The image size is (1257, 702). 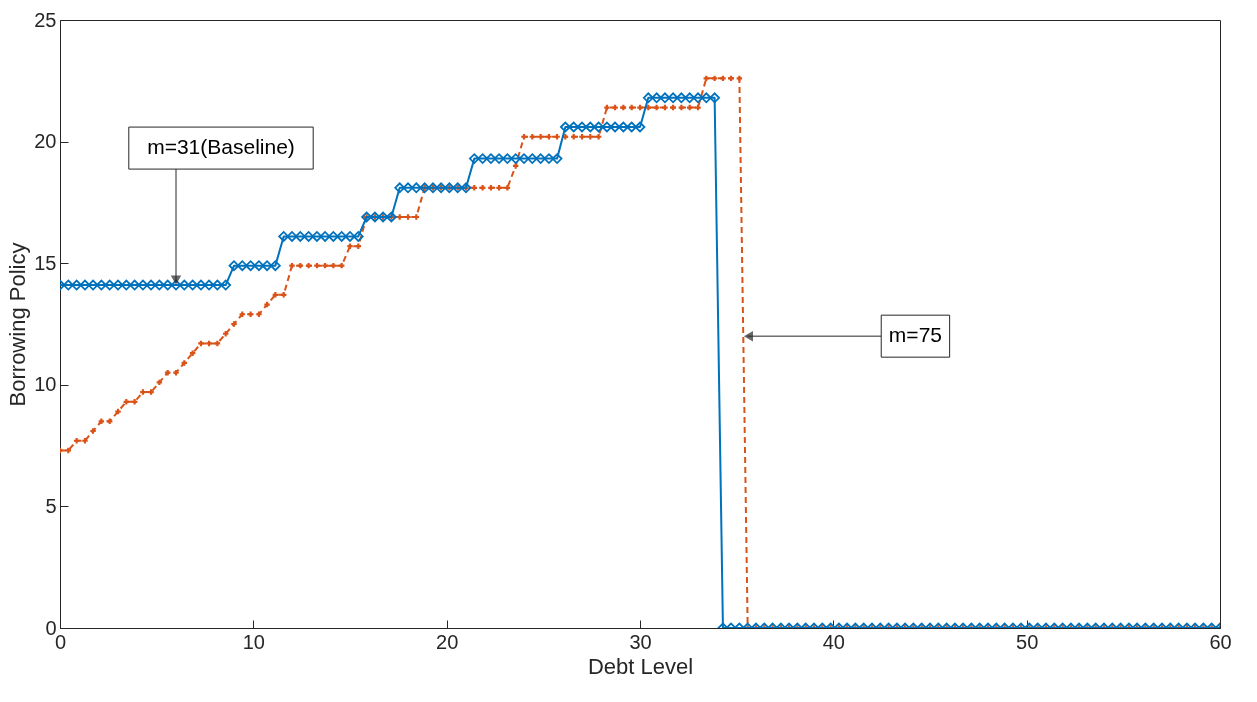 I want to click on x-tick-label: 10, so click(x=253, y=641).